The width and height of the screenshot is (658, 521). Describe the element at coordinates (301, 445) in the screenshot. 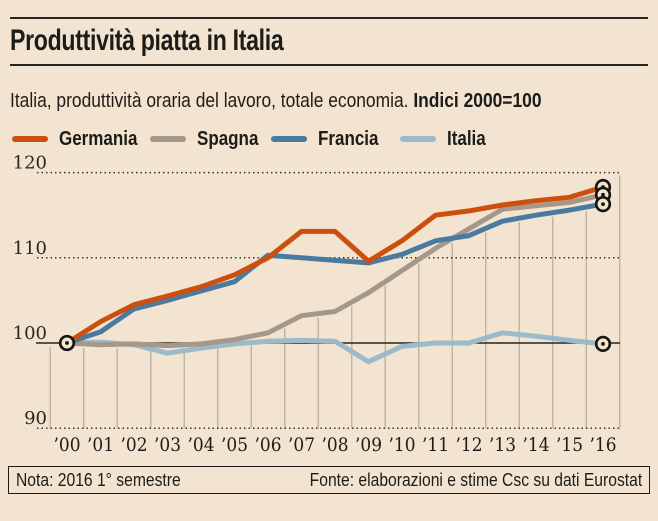

I see `x-axis-label-07: ’07` at that location.